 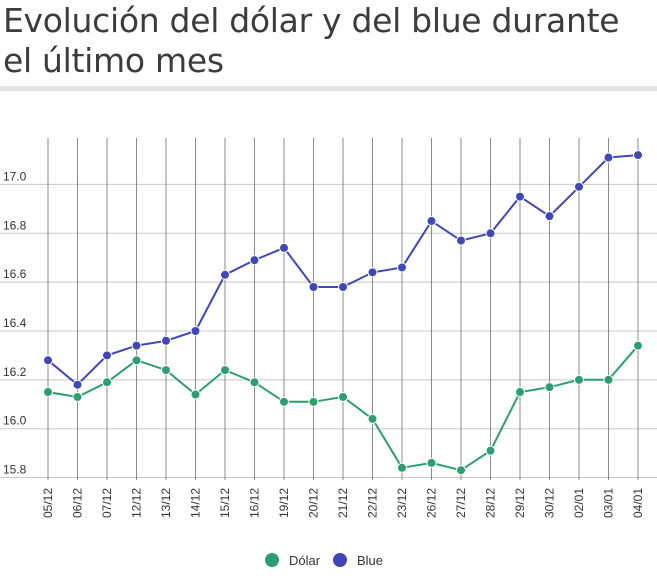 I want to click on legend-item: Dólar, so click(x=293, y=560).